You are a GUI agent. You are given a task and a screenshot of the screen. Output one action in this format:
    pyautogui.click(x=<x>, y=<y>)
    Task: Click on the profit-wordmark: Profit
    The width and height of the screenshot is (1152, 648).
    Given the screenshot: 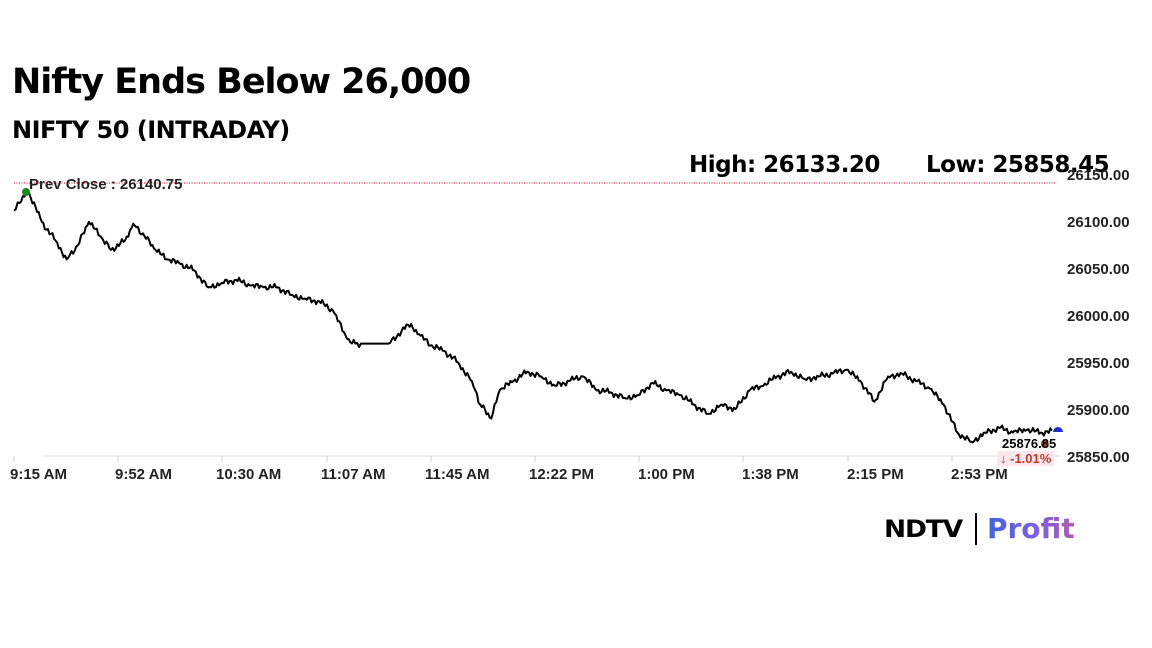 What is the action you would take?
    pyautogui.click(x=1031, y=528)
    